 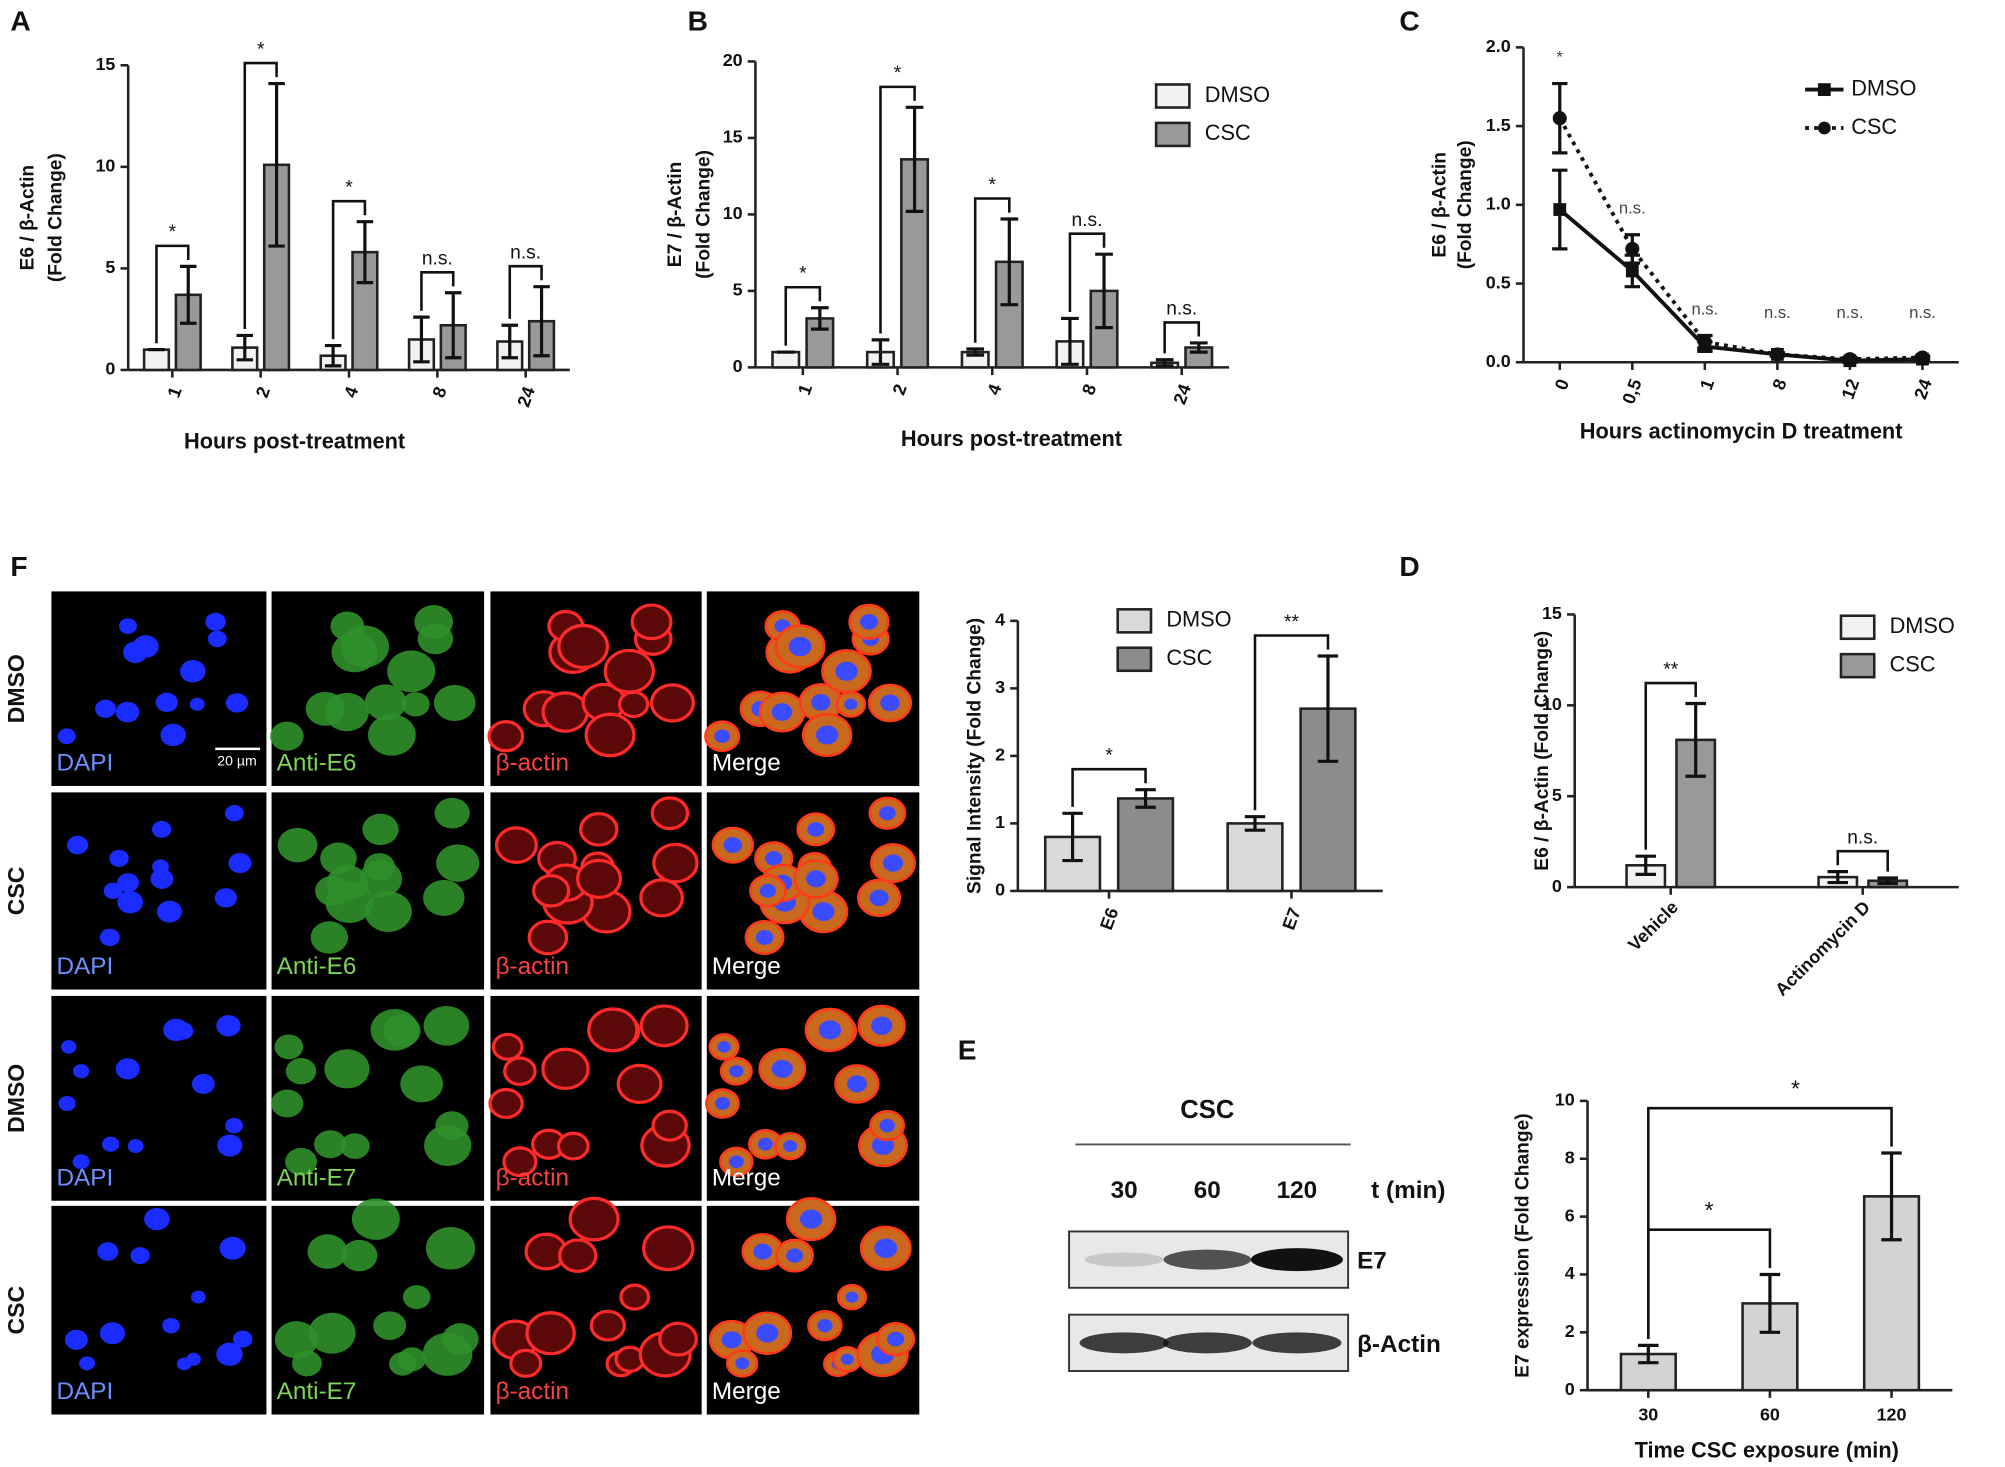 What do you see at coordinates (1767, 1449) in the screenshot?
I see `x-axis-label: Time CSC exposure (min)` at bounding box center [1767, 1449].